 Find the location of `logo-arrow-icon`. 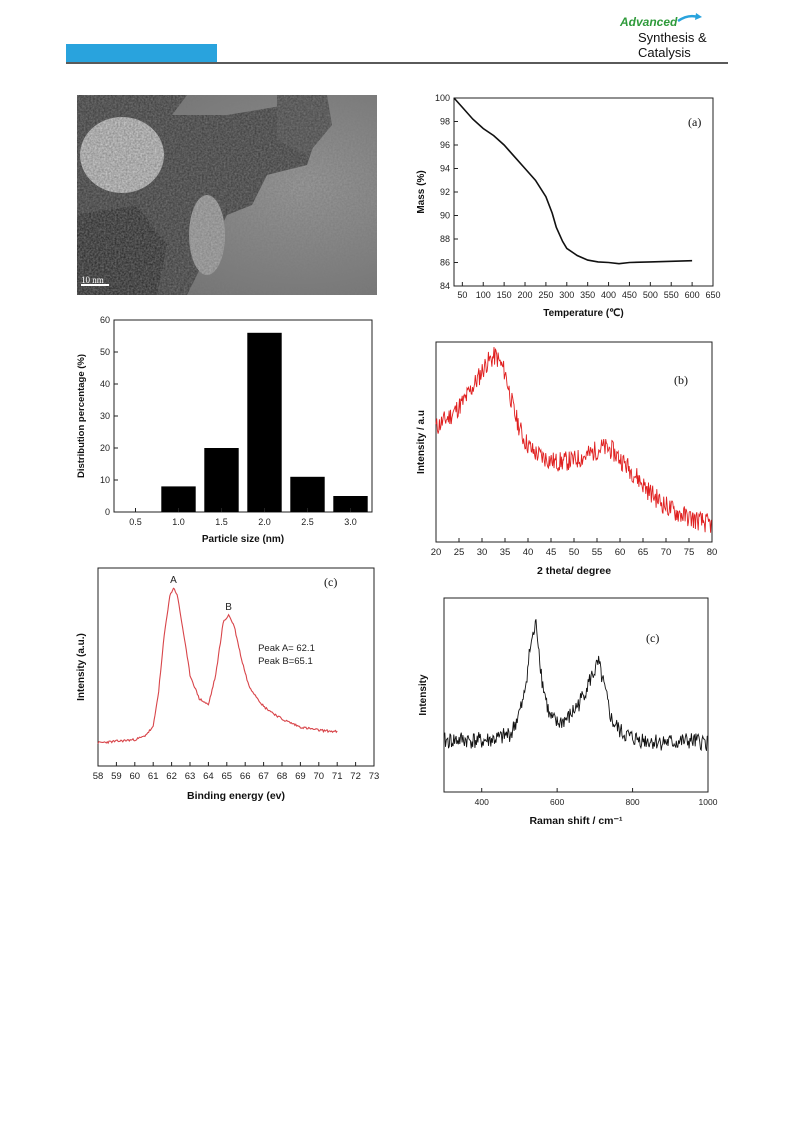

logo-arrow-icon is located at coordinates (698, 16).